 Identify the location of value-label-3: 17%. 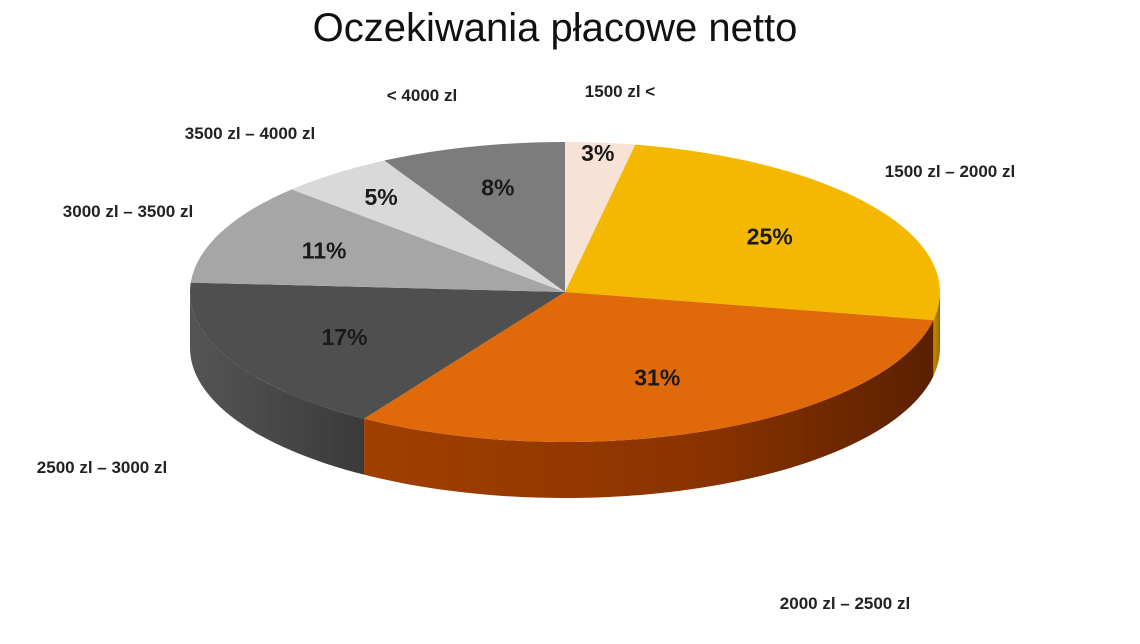
(344, 337).